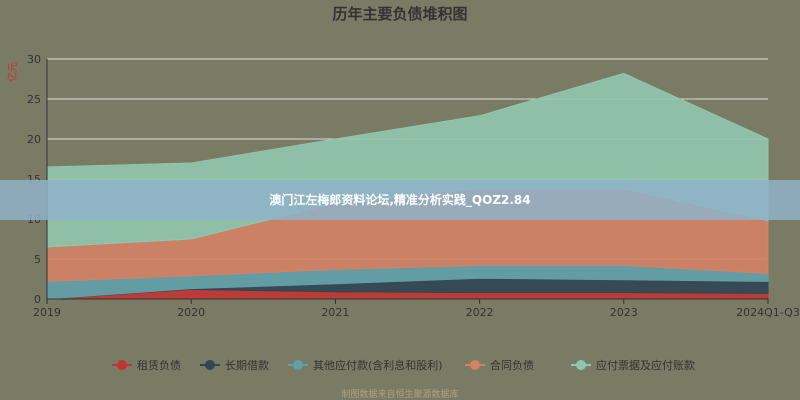  Describe the element at coordinates (47, 312) in the screenshot. I see `x-tick-label: 2019` at that location.